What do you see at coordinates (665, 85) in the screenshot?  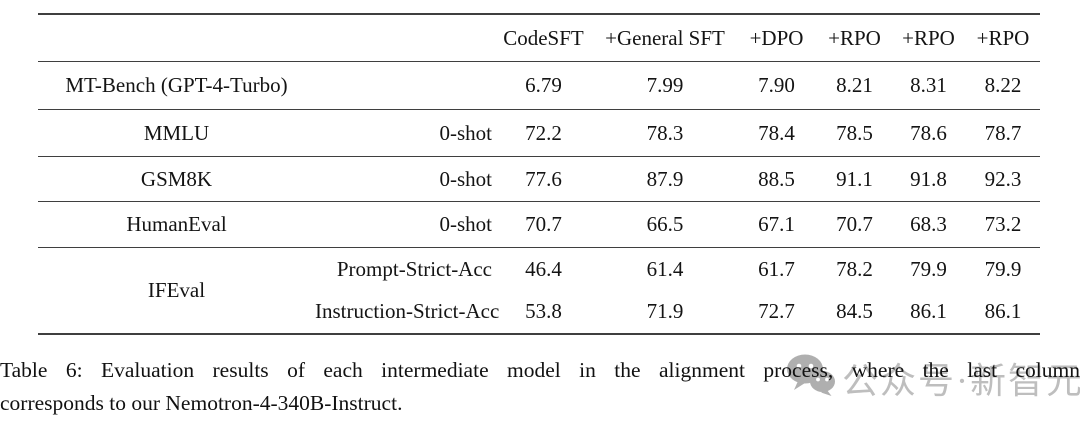 I see `cell-value: 7.99` at bounding box center [665, 85].